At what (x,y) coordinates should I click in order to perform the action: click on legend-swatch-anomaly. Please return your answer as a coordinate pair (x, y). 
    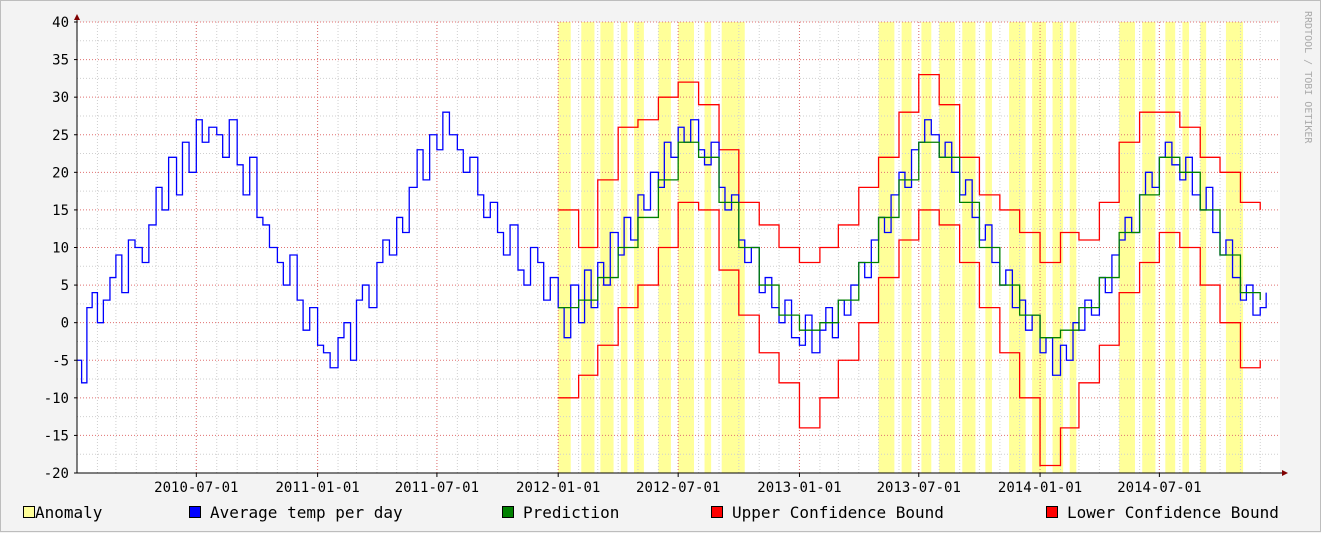
    Looking at the image, I should click on (29, 512).